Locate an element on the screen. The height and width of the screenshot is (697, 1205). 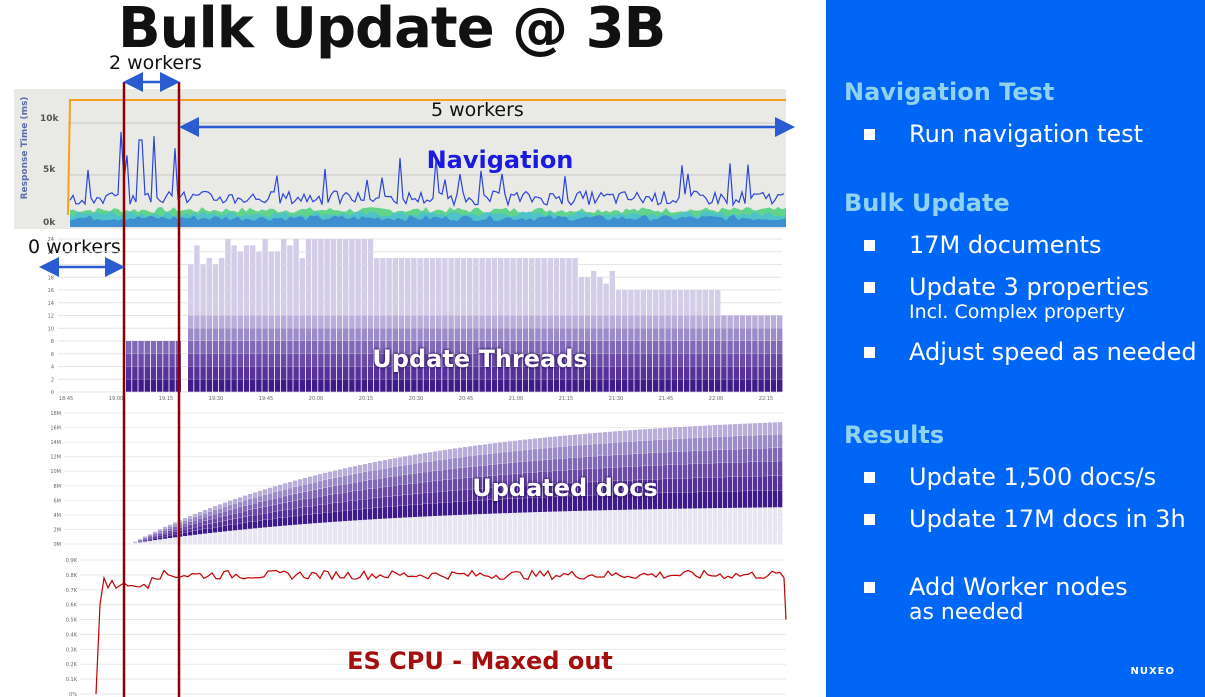
threads-xtick: 21:15 is located at coordinates (566, 399).